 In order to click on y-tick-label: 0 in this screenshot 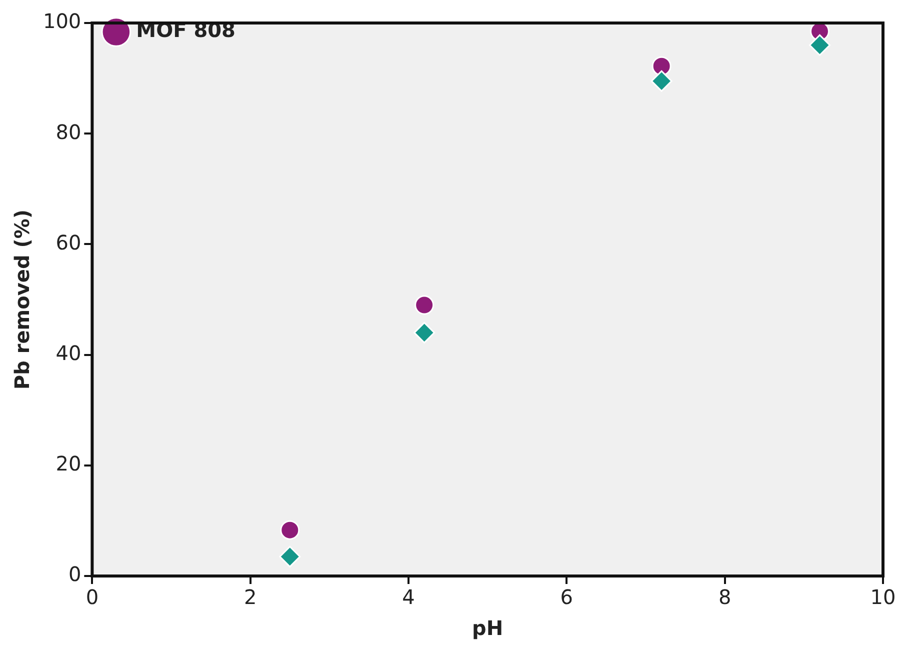, I will do `click(75, 574)`.